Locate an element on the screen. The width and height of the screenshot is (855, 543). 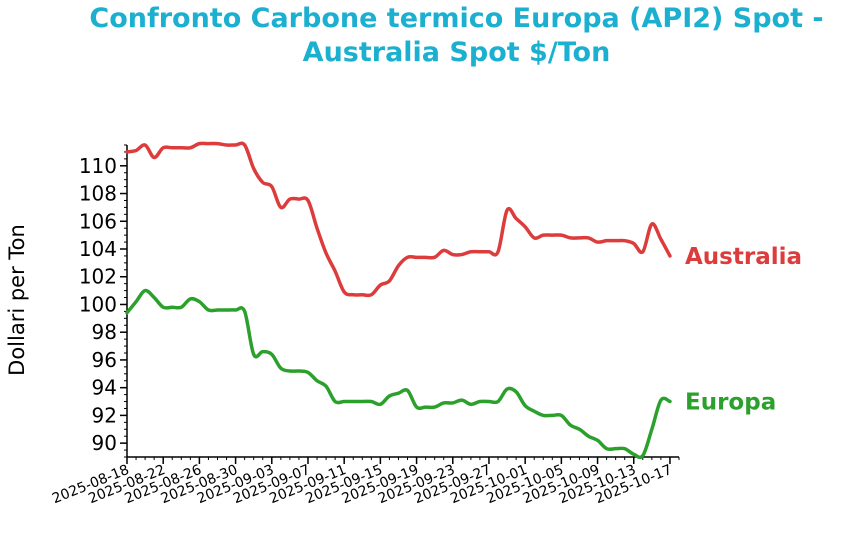
y-tick-label: 102 is located at coordinates (98, 277).